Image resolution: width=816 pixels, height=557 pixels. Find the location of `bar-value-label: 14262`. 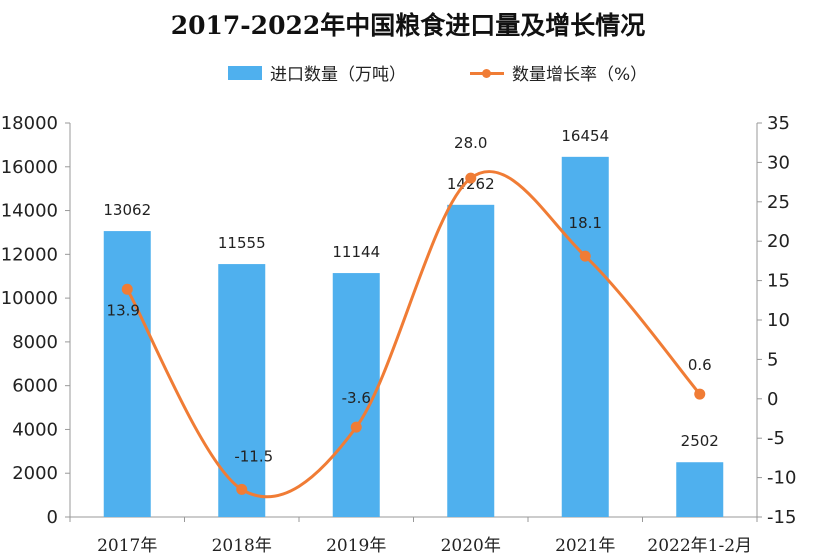

bar-value-label: 14262 is located at coordinates (471, 184).